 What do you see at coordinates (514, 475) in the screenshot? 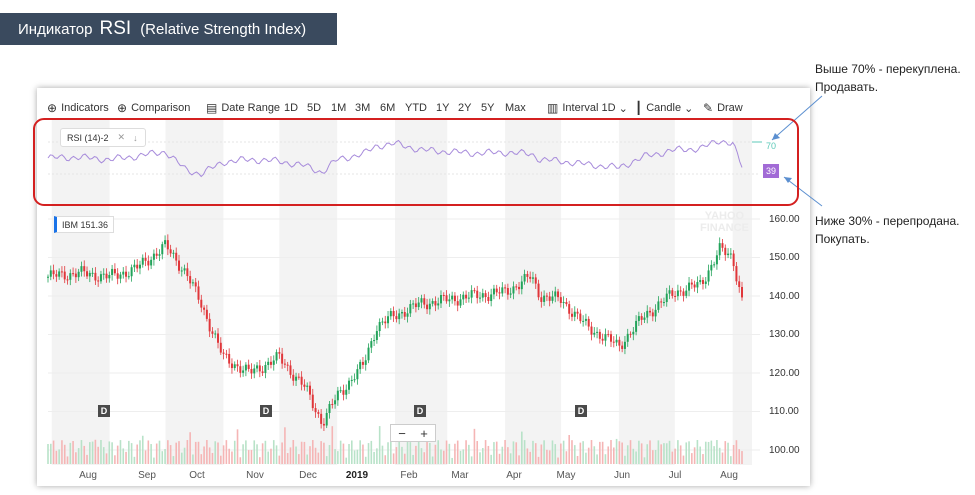
I see `x-axis-label: Apr` at bounding box center [514, 475].